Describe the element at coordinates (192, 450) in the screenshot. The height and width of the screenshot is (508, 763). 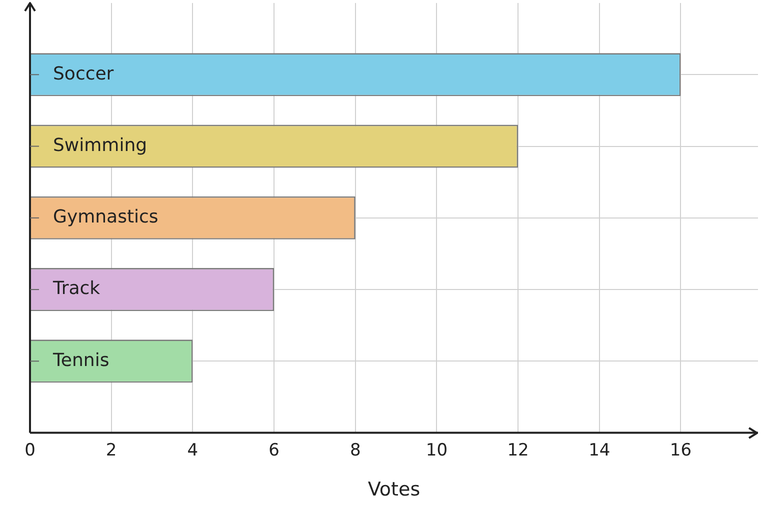
I see `x-tick-label: 4` at that location.